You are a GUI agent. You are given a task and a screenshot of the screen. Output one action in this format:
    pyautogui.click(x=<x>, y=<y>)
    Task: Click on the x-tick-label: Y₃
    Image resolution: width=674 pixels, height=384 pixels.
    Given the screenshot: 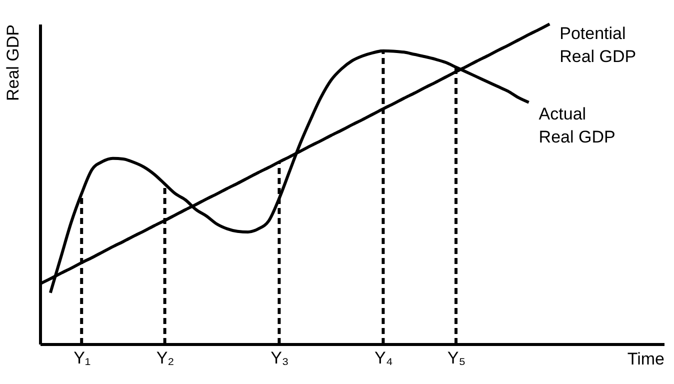 What is the action you would take?
    pyautogui.click(x=279, y=358)
    